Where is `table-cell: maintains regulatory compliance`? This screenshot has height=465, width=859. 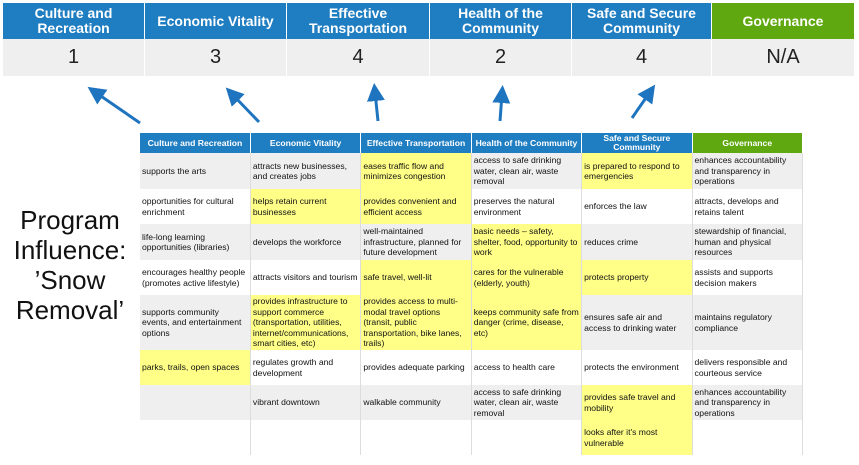
table-cell: maintains regulatory compliance is located at coordinates (748, 322).